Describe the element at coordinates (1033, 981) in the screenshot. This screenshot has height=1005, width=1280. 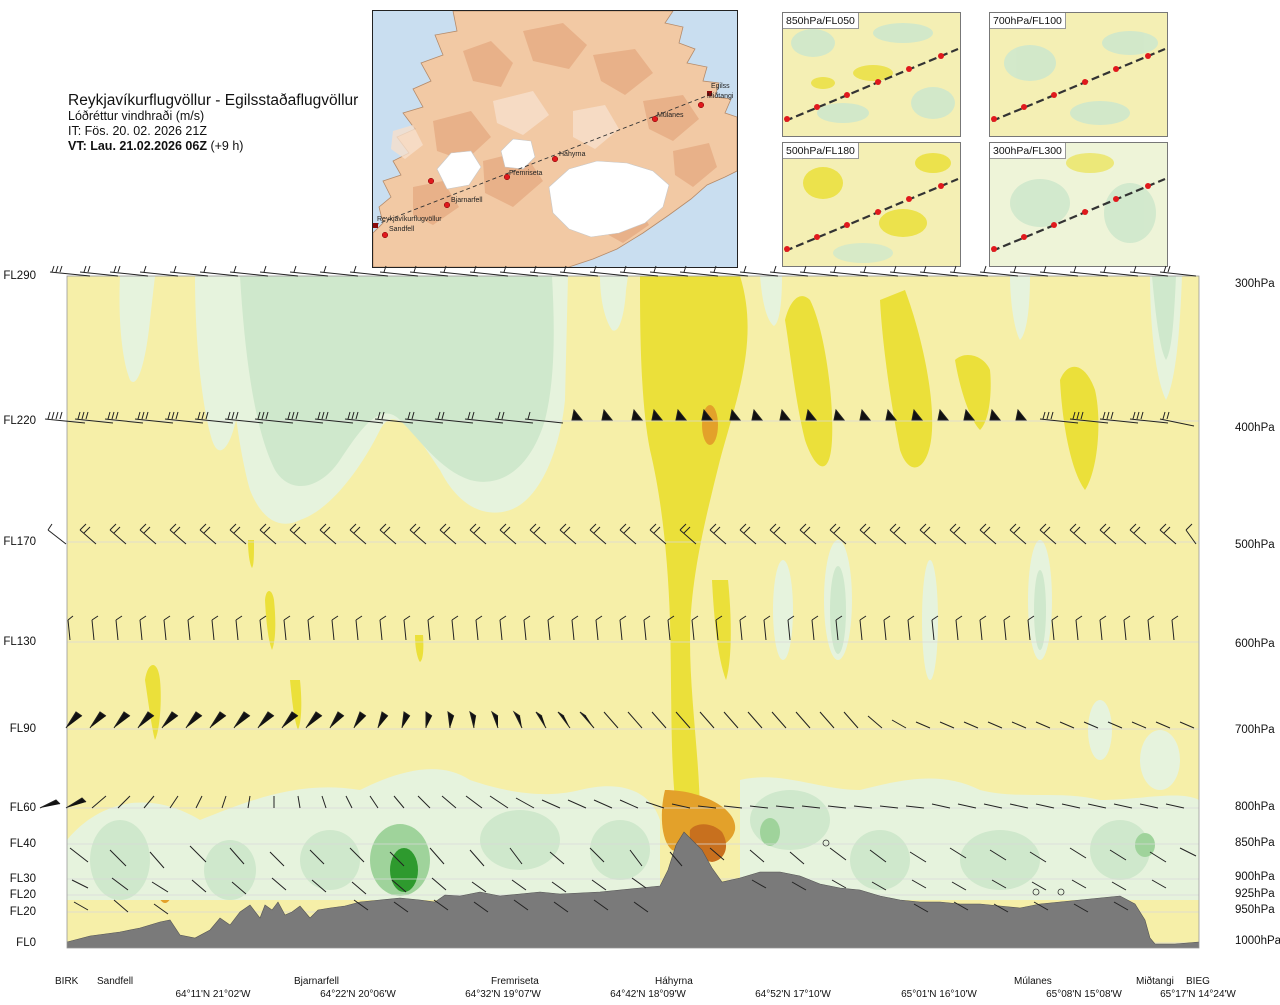
I see `waypoint-mulanes: Múlanes` at that location.